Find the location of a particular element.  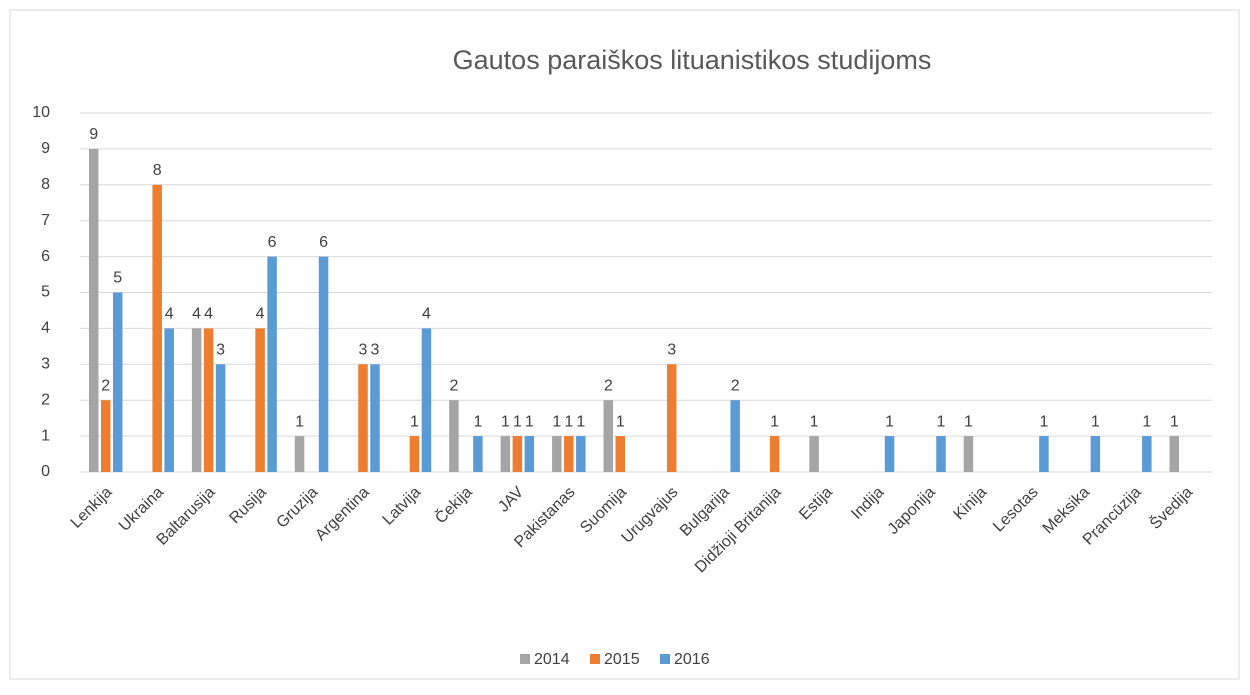

y-tick-label: 0 is located at coordinates (45, 471).